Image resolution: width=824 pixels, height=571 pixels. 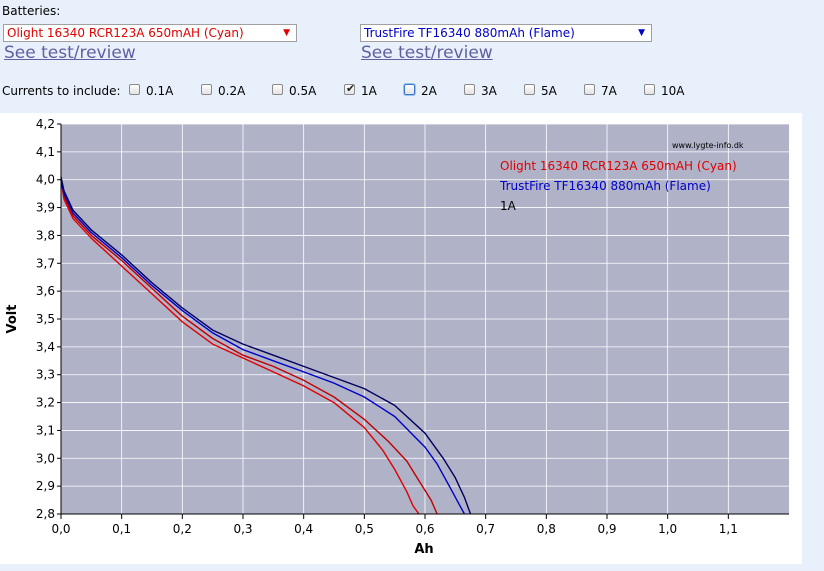 What do you see at coordinates (125, 33) in the screenshot?
I see `battery1-selected-value: Olight 16340 RCR123A 650mAH (Cyan)` at bounding box center [125, 33].